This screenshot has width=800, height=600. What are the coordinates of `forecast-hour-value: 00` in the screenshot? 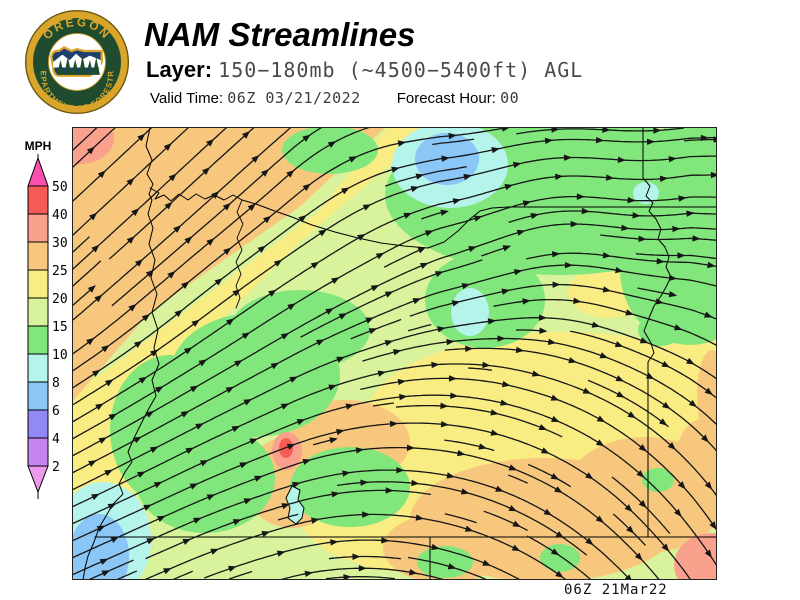 It's located at (510, 98).